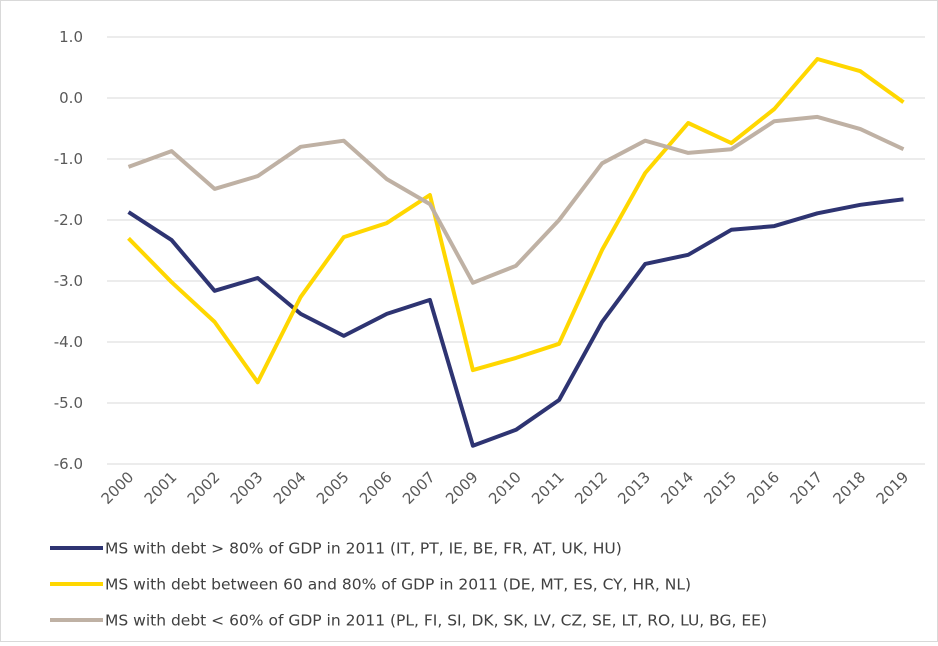 The width and height of the screenshot is (938, 646). I want to click on y-tick-label: -3.0, so click(68, 281).